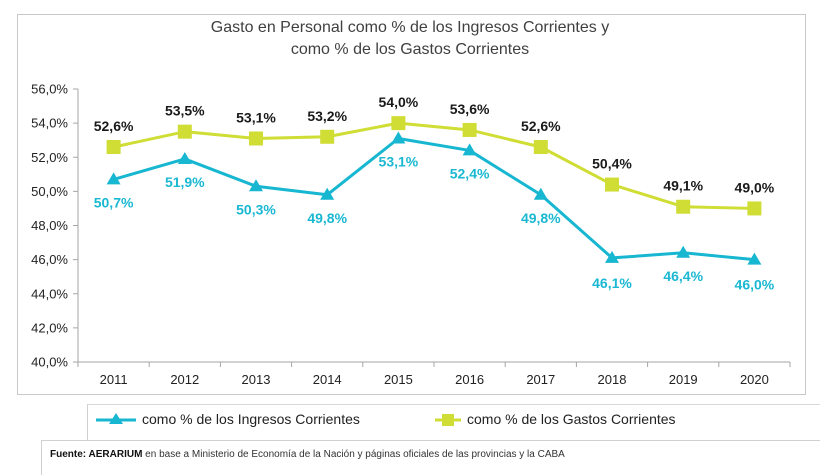 This screenshot has width=820, height=475. Describe the element at coordinates (754, 379) in the screenshot. I see `x-tick-label: 2020` at that location.